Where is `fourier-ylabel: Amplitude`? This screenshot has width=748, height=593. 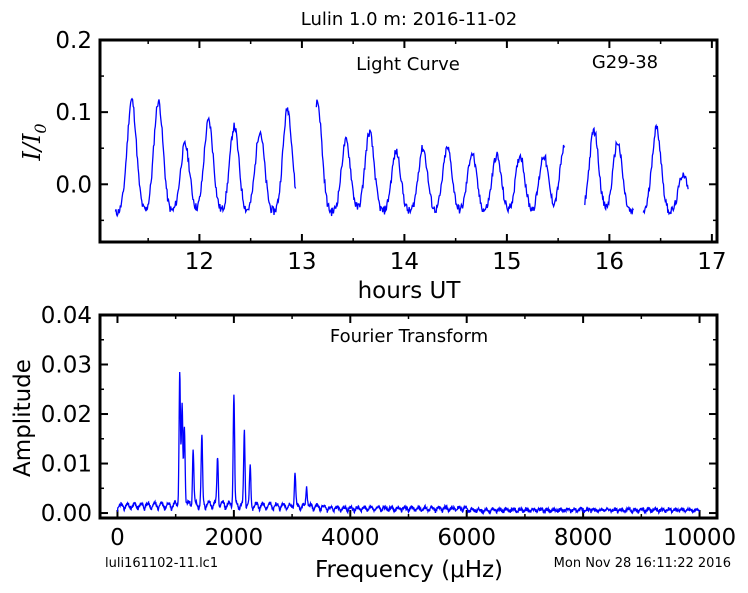 fourier-ylabel: Amplitude is located at coordinates (23, 418).